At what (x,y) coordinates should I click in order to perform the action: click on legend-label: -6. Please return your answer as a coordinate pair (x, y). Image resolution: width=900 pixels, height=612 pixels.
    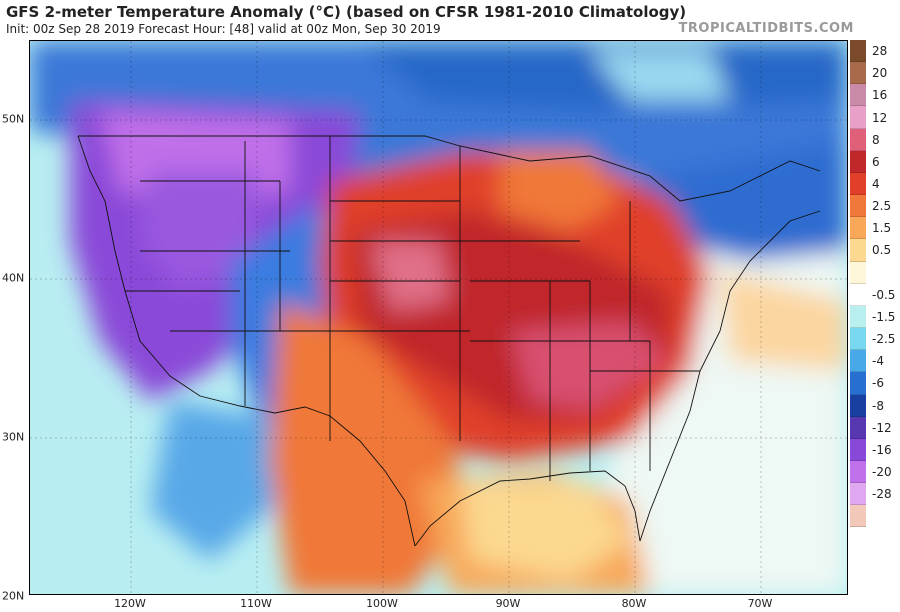
    Looking at the image, I should click on (878, 383).